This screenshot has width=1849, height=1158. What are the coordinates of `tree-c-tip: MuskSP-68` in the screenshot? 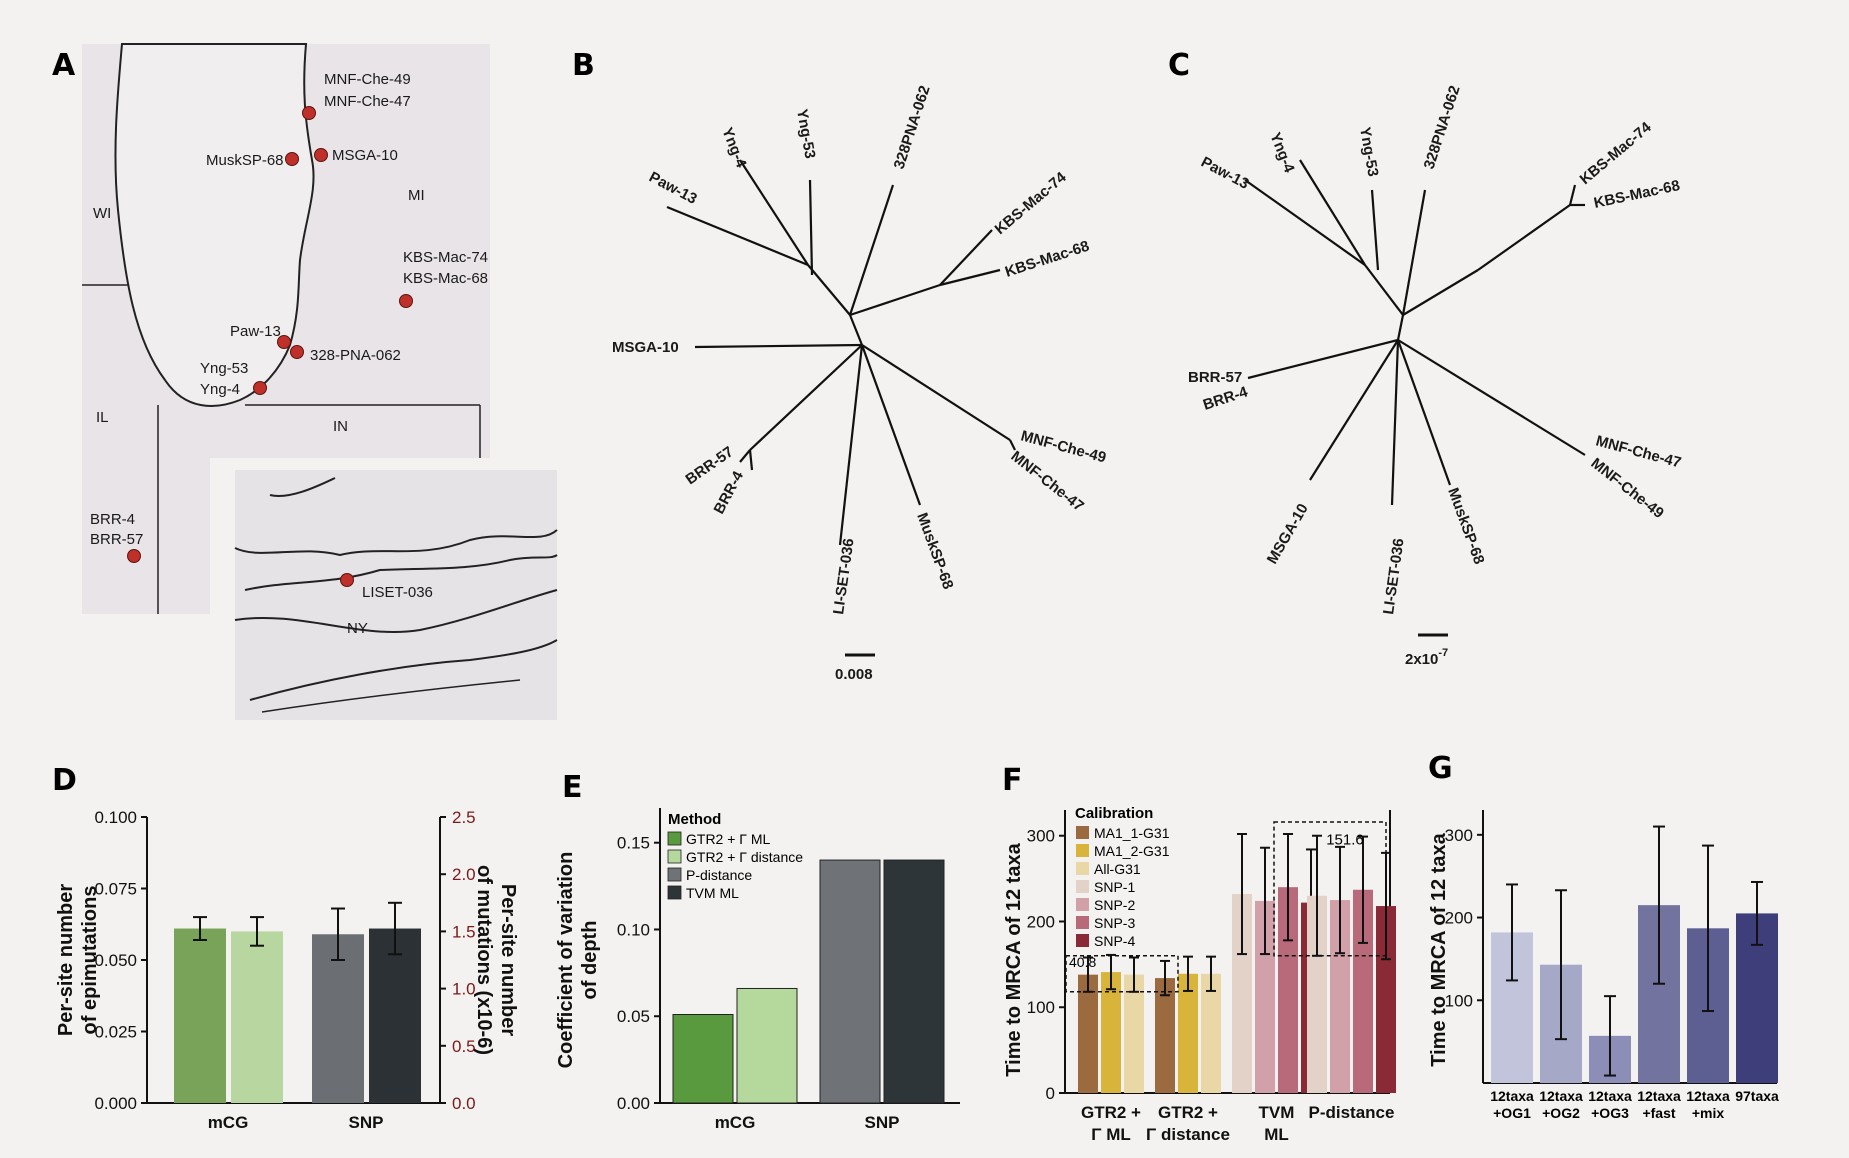 It's located at (1465, 526).